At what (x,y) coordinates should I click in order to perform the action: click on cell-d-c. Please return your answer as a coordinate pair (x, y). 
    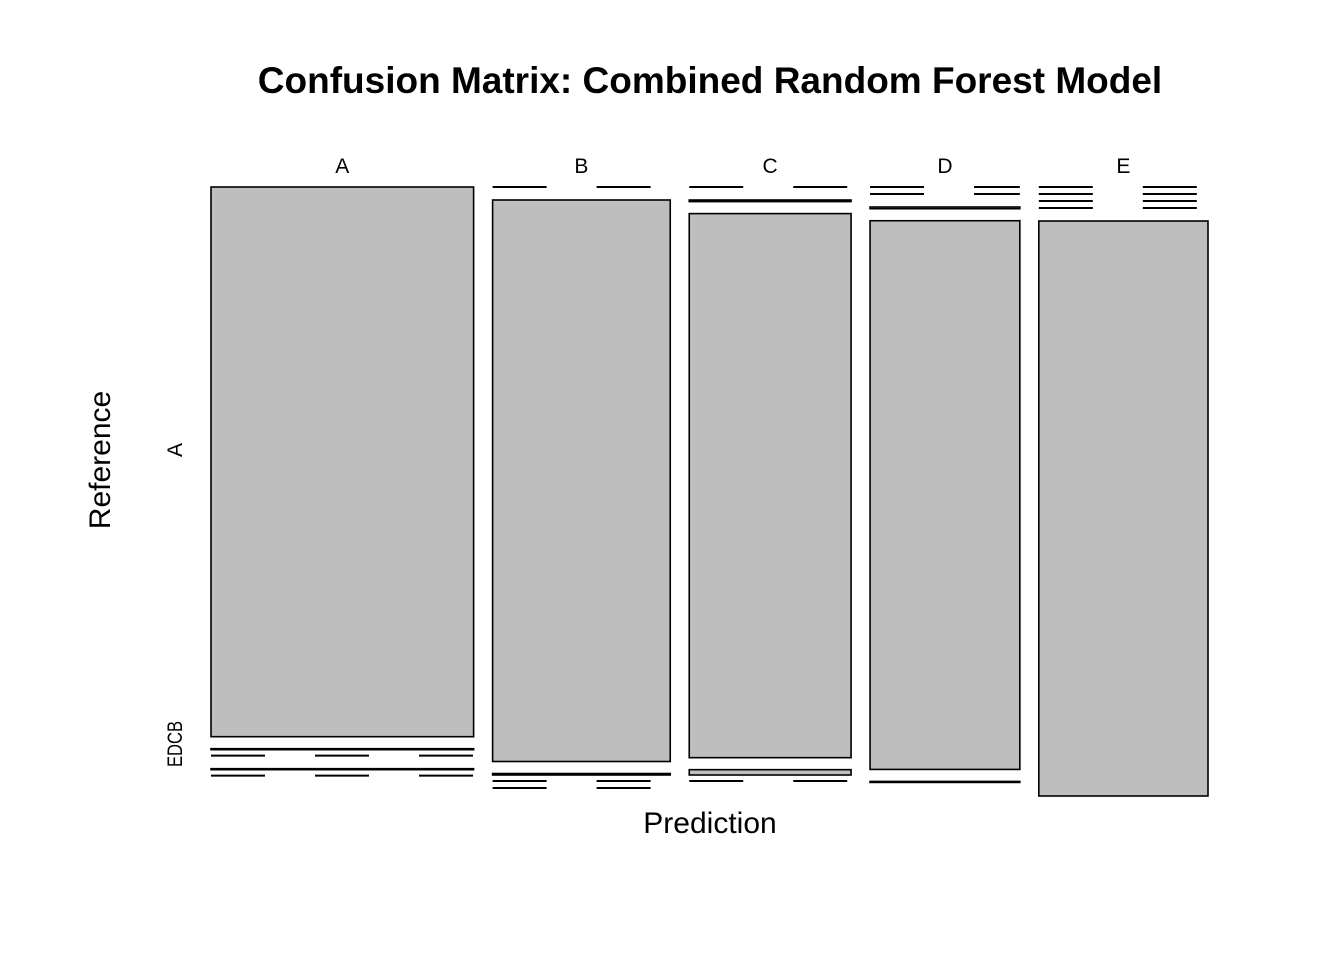
    Looking at the image, I should click on (945, 208).